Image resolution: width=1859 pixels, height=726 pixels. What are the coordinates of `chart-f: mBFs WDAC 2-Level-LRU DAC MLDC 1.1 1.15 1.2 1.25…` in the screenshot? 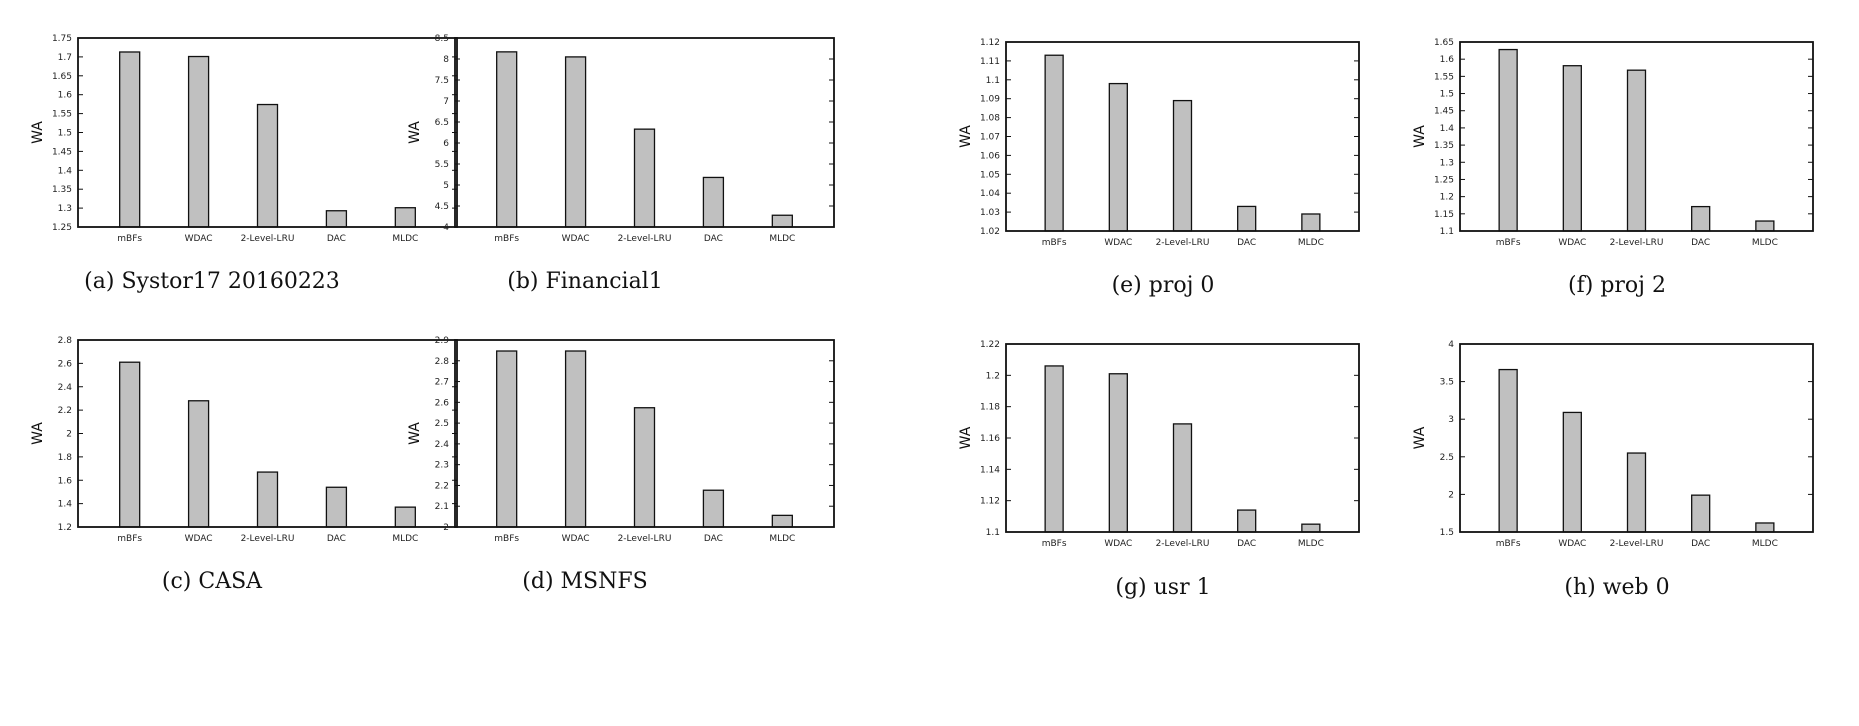 It's located at (1613, 168).